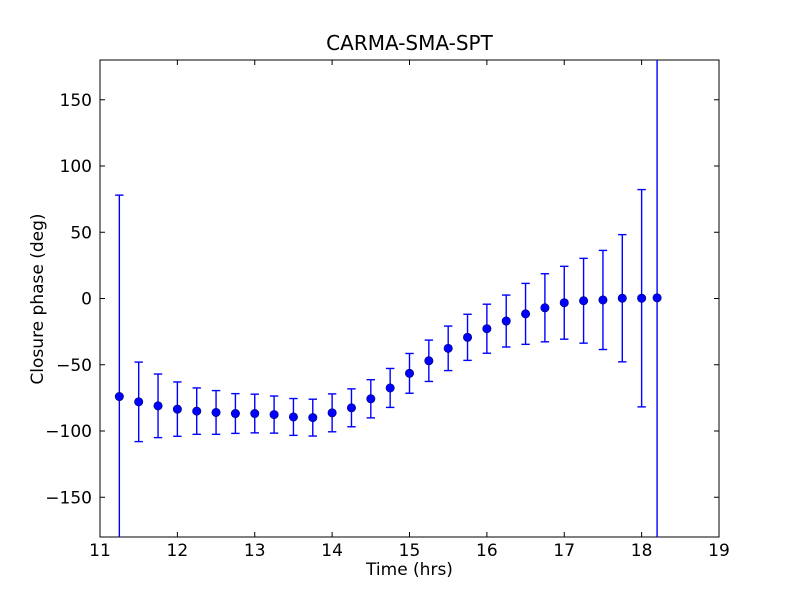 The image size is (800, 600). Describe the element at coordinates (409, 43) in the screenshot. I see `chart-title: CARMA-SMA-SPT` at that location.